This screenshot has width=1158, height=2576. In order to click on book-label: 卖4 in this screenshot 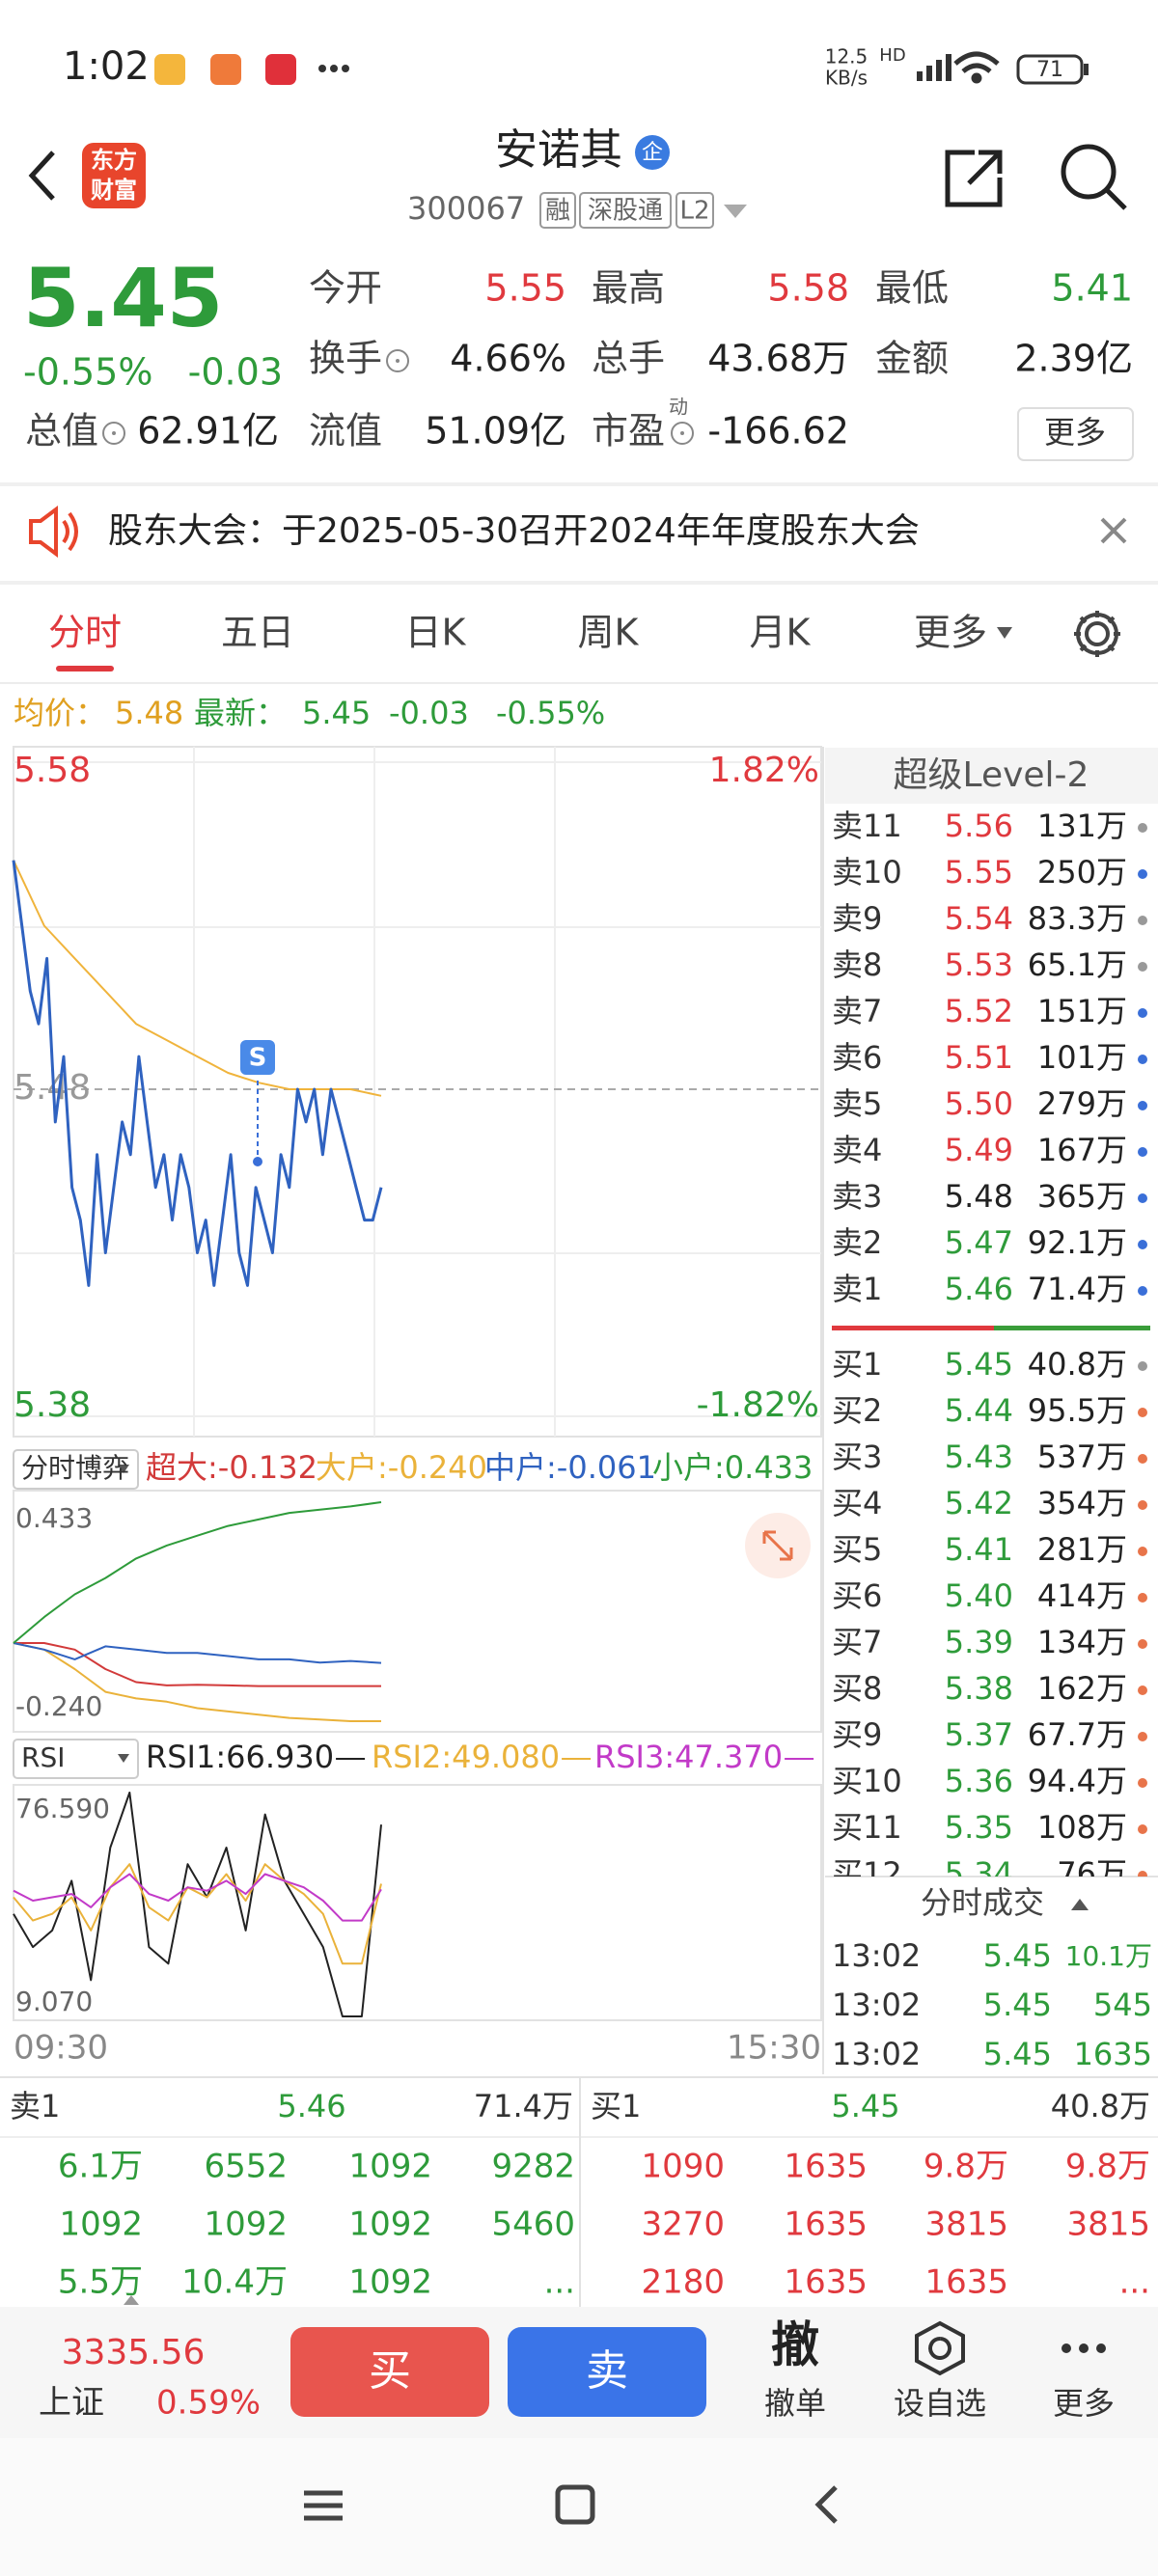, I will do `click(857, 1150)`.